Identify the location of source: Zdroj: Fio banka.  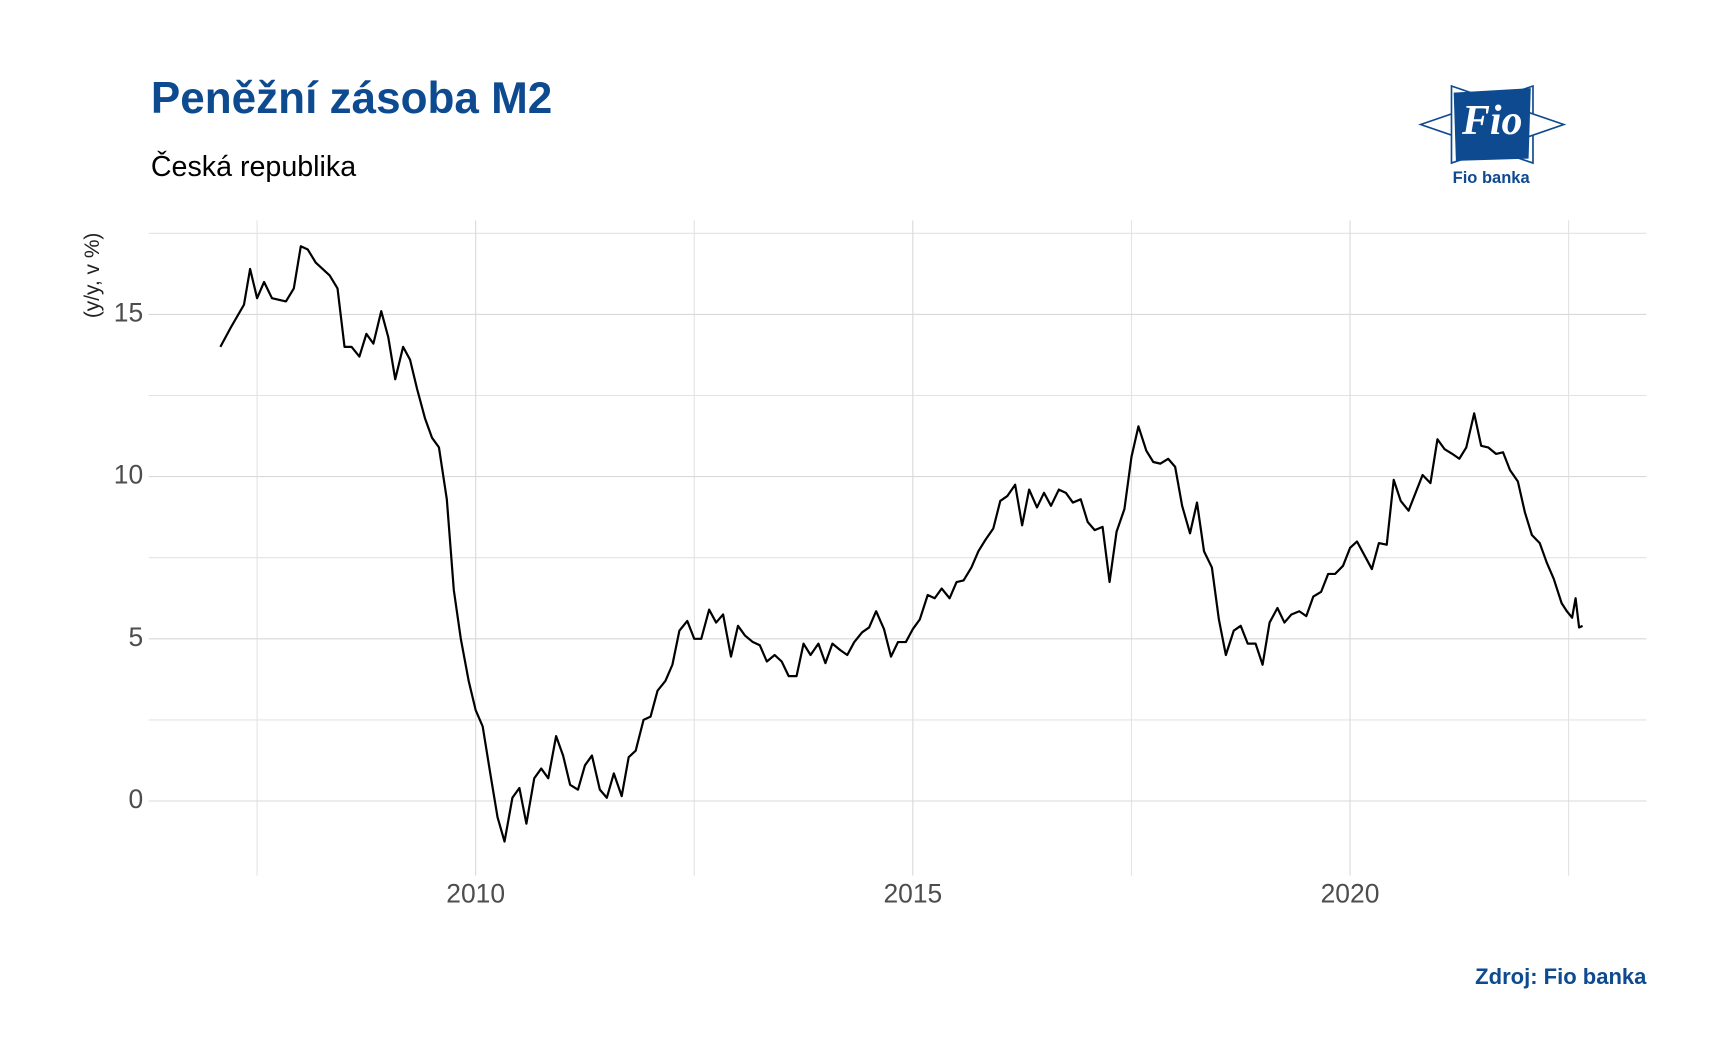
(1561, 976).